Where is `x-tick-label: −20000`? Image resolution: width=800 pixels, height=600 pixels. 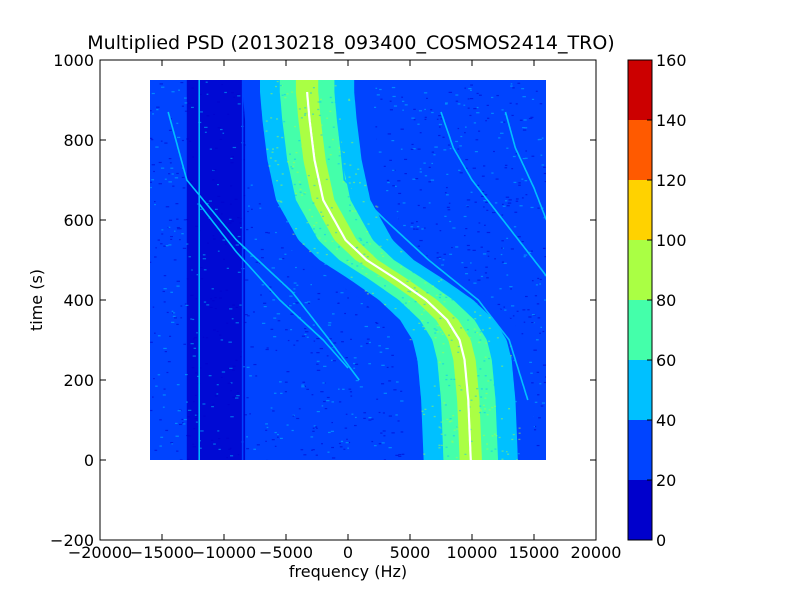 x-tick-label: −20000 is located at coordinates (100, 552).